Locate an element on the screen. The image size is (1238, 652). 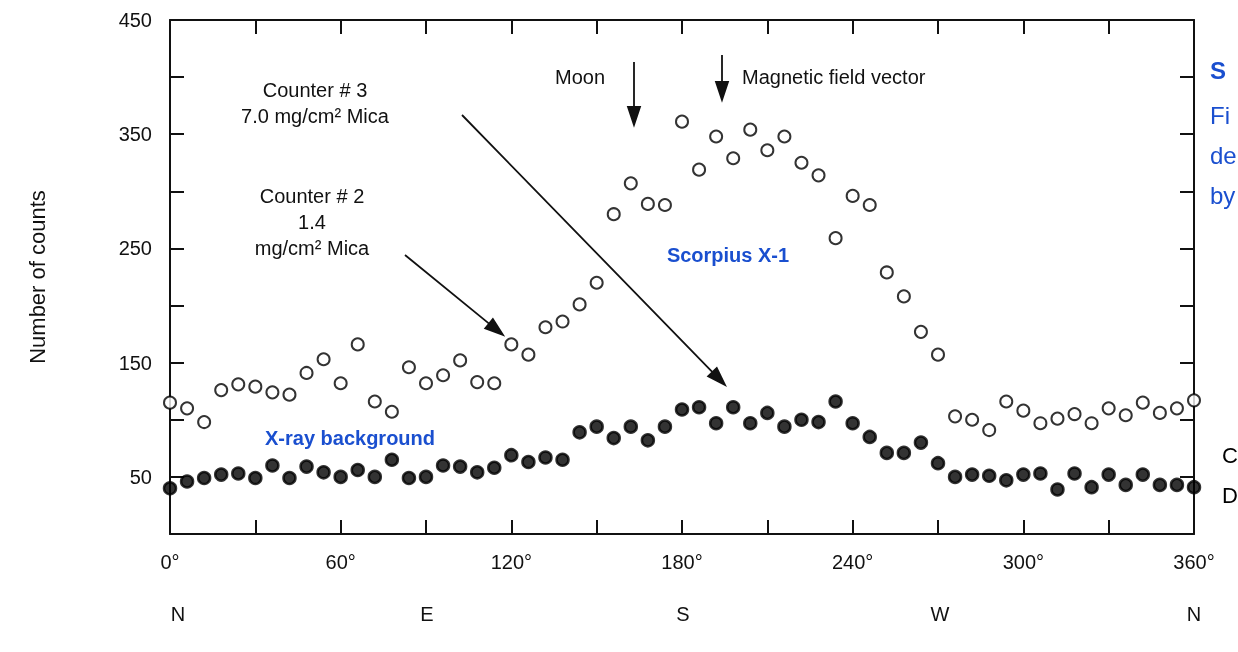
y-tick-label: 150 is located at coordinates (135, 362).